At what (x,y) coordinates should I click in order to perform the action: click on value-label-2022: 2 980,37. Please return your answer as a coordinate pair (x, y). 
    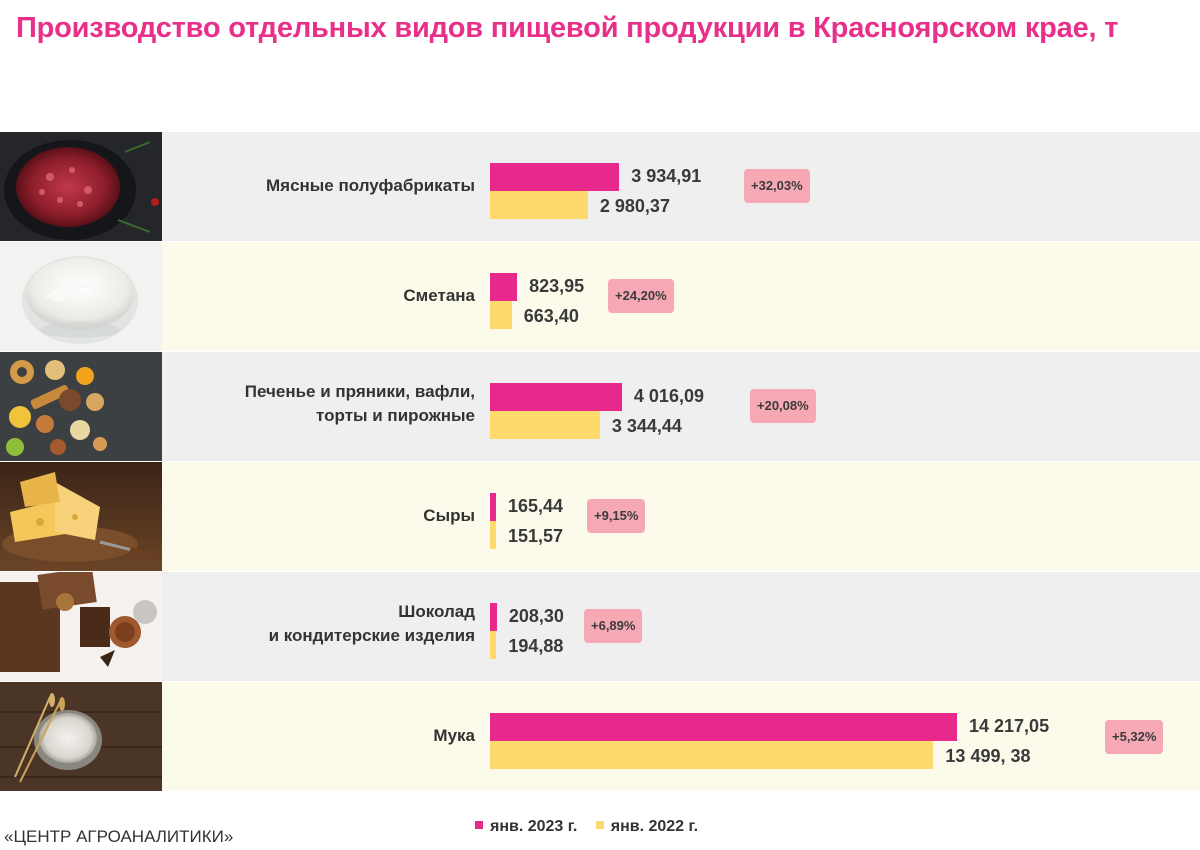
    Looking at the image, I should click on (634, 206).